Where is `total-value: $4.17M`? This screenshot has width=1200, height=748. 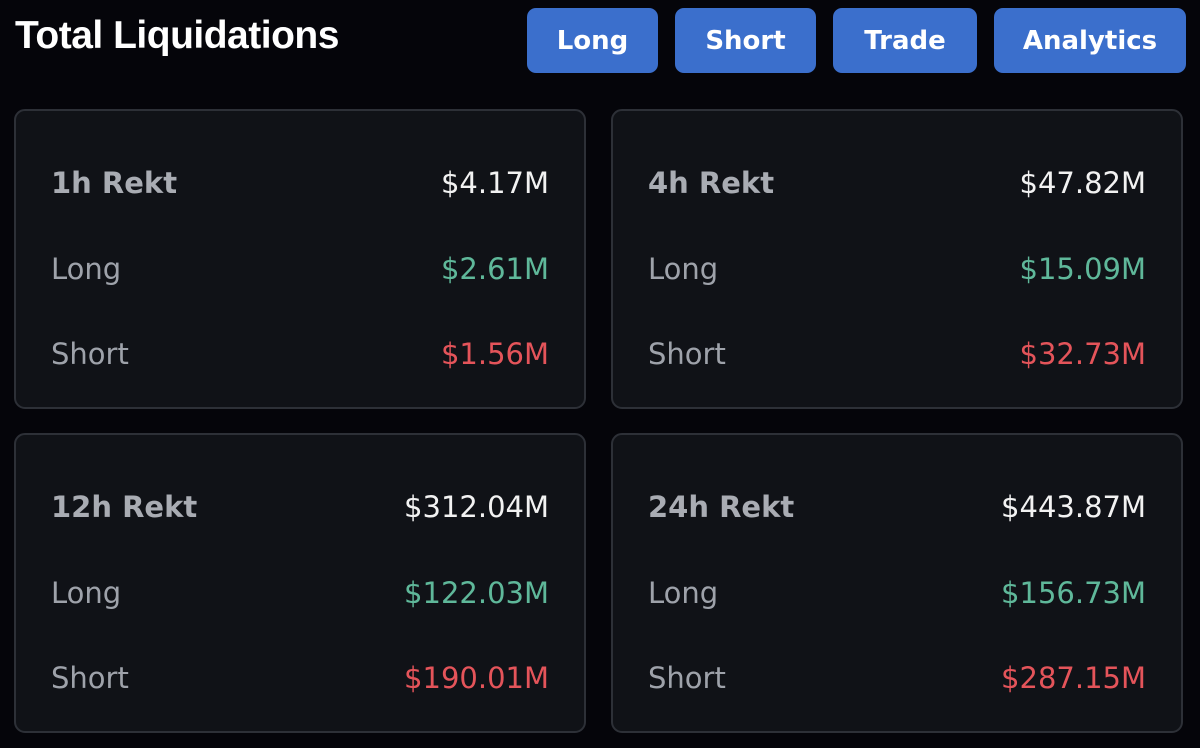
total-value: $4.17M is located at coordinates (494, 183).